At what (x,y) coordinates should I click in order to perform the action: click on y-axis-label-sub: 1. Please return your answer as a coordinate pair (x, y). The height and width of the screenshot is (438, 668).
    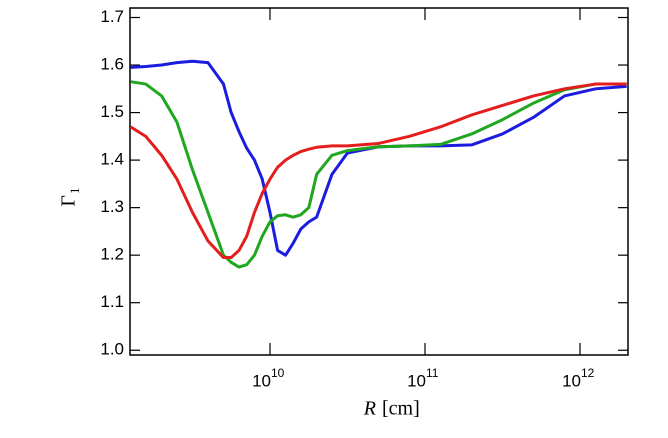
    Looking at the image, I should click on (74, 191).